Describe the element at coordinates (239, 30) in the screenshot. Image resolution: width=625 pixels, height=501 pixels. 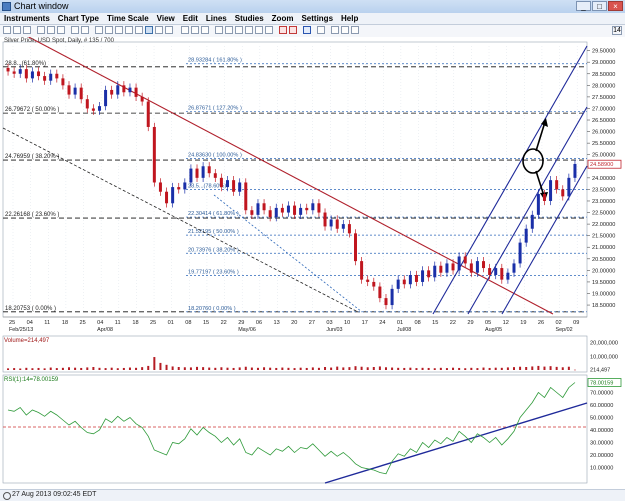
I see `toolbar-fibonacci-button` at that location.